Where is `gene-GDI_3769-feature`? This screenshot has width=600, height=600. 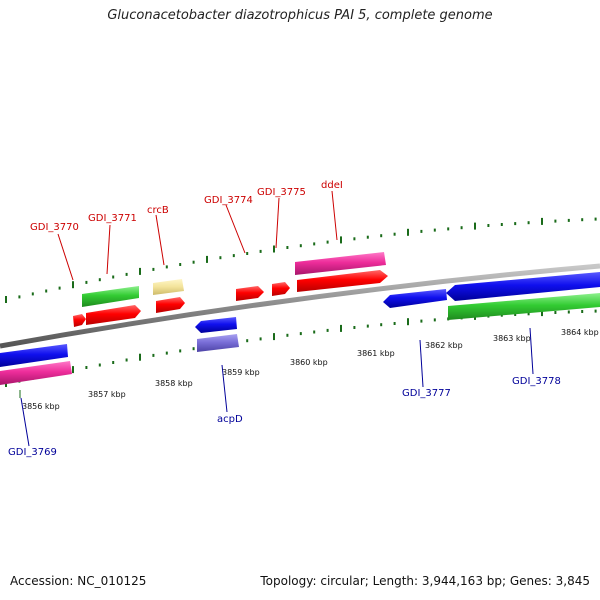
gene-GDI_3769-feature is located at coordinates (36, 373).